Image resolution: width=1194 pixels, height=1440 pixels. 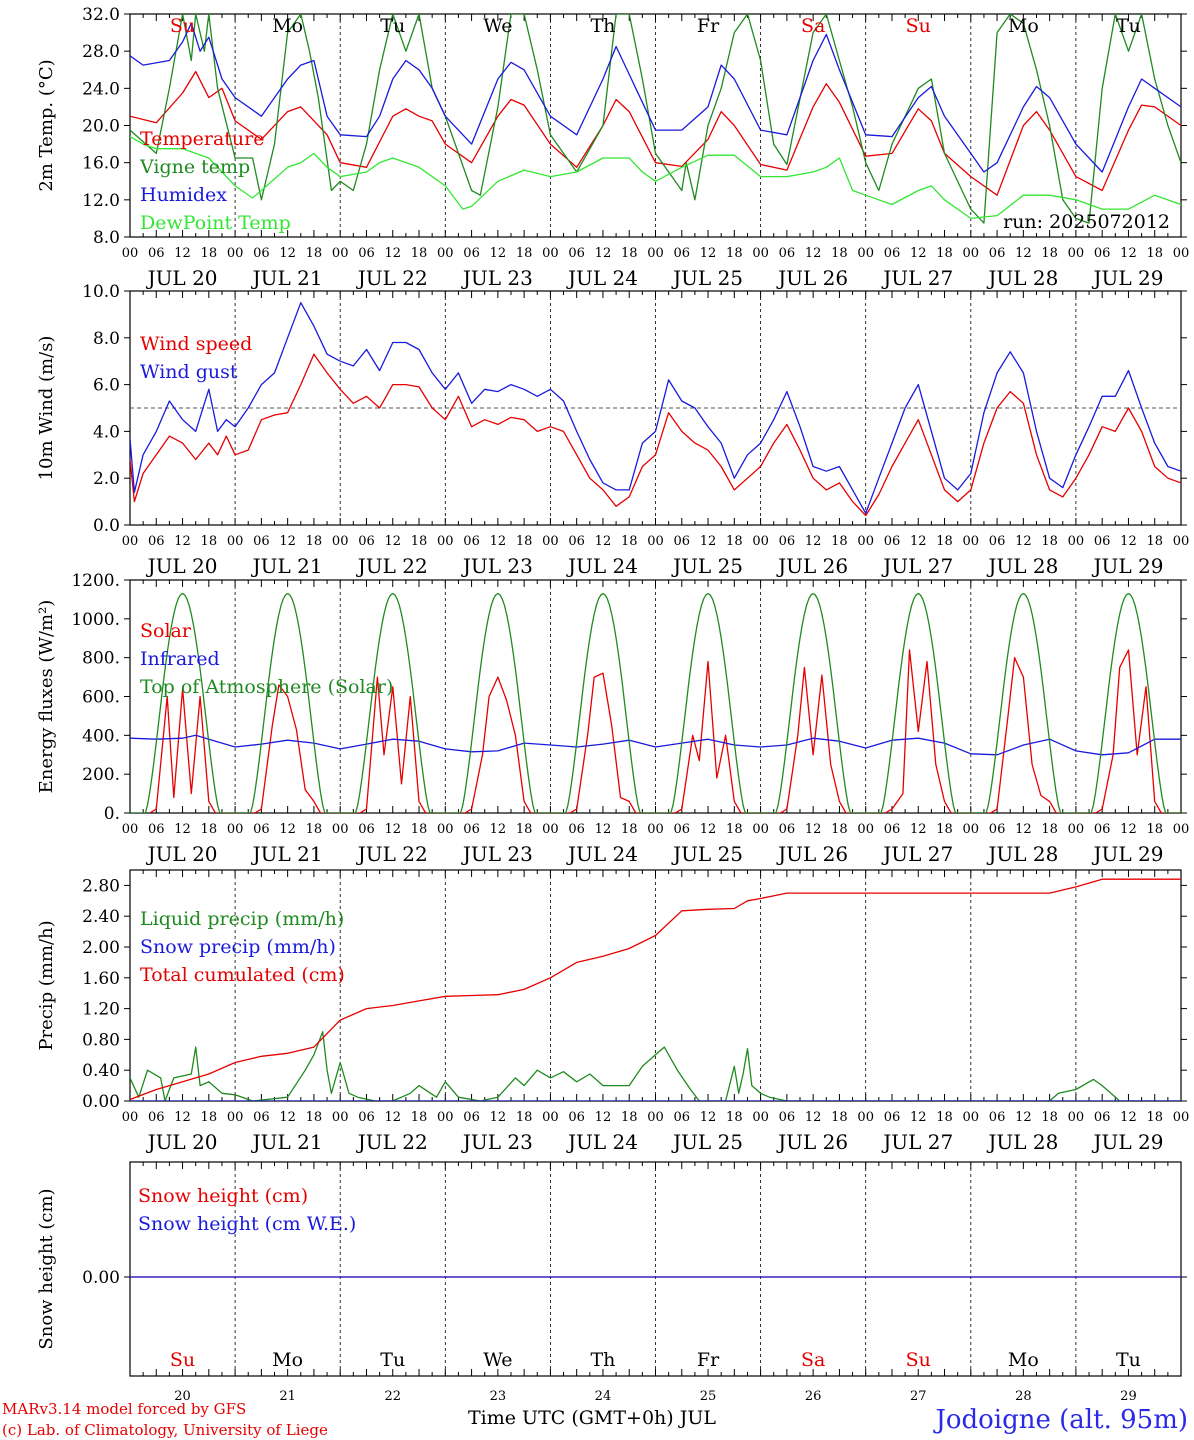 I want to click on weekday-label-top: Th, so click(x=602, y=26).